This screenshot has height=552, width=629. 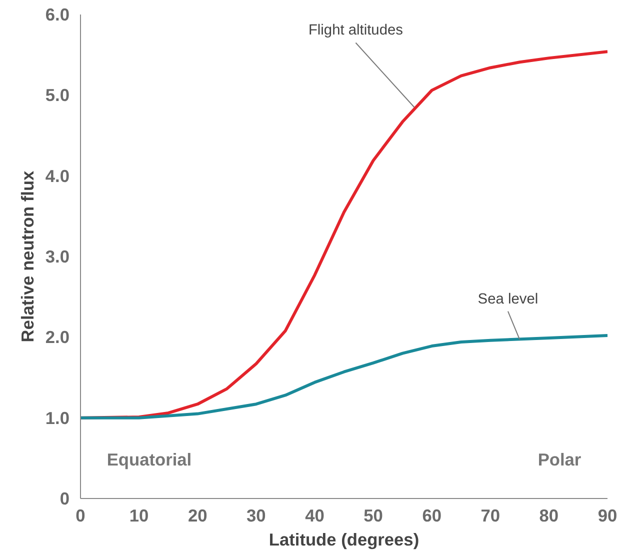 What do you see at coordinates (355, 30) in the screenshot?
I see `annotation: Flight altitudes` at bounding box center [355, 30].